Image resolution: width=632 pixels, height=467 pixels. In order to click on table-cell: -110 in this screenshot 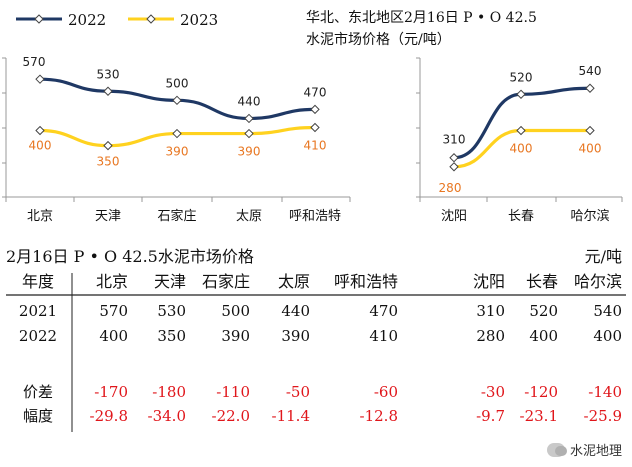, I will do `click(233, 392)`.